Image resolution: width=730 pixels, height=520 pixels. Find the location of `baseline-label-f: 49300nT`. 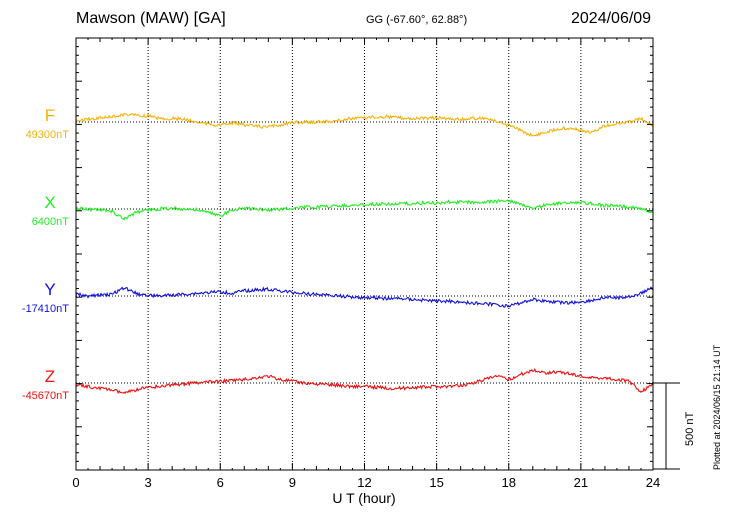

baseline-label-f: 49300nT is located at coordinates (48, 135).